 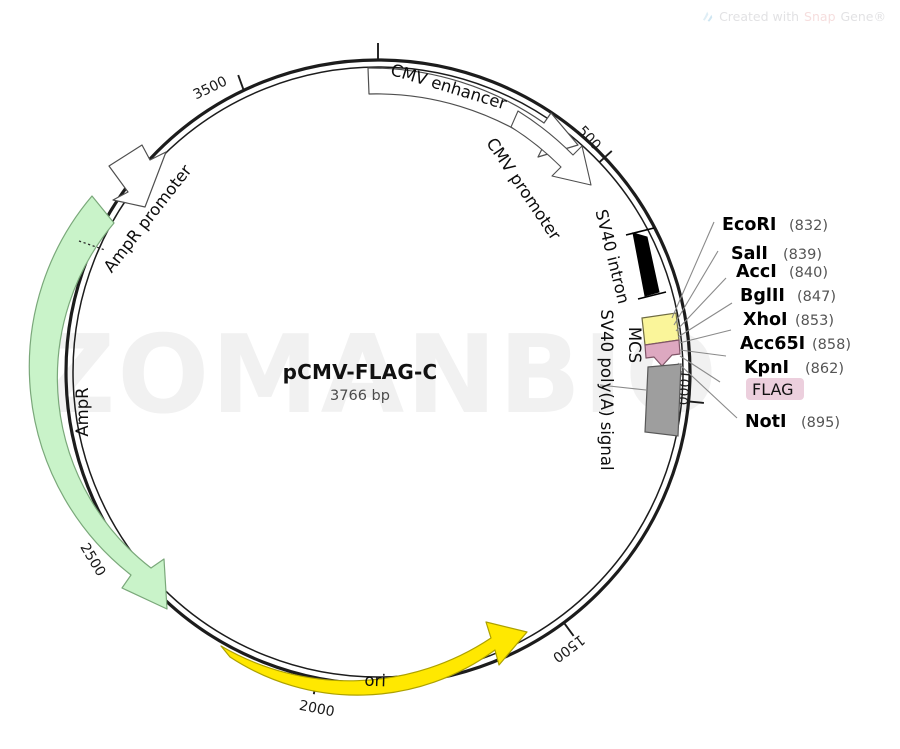 I want to click on restriction-site-leaders, so click(x=704, y=320).